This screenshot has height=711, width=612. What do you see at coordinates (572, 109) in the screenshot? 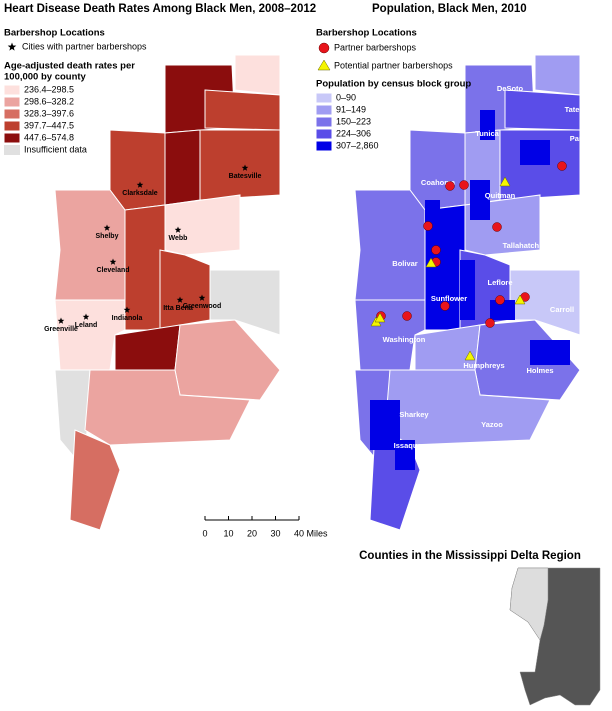
I see `county-label: Tate` at bounding box center [572, 109].